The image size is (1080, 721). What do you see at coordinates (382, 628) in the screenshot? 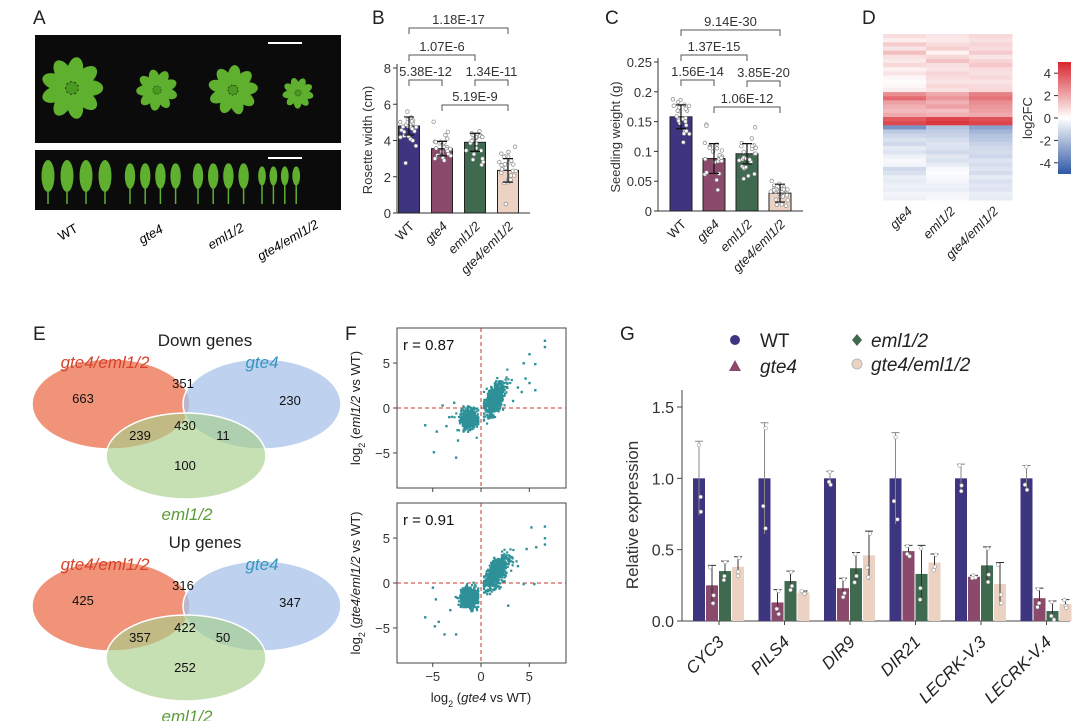
I see `y-tick-label: −5` at bounding box center [382, 628].